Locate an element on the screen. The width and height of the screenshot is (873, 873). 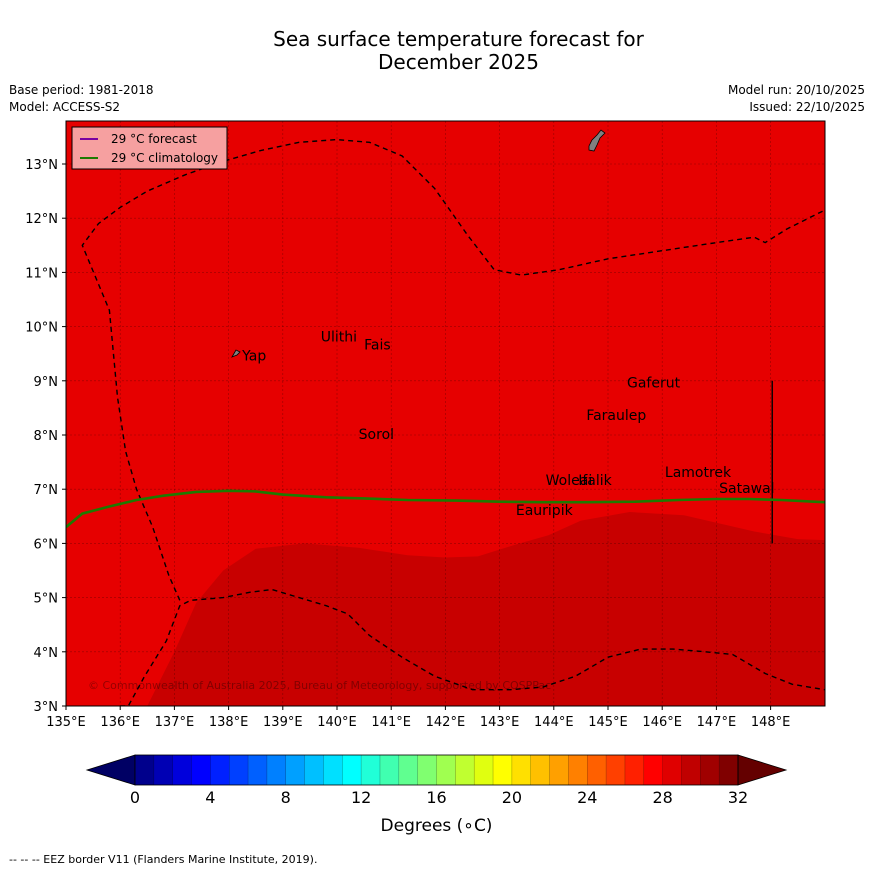
place-label: Fais is located at coordinates (377, 346).